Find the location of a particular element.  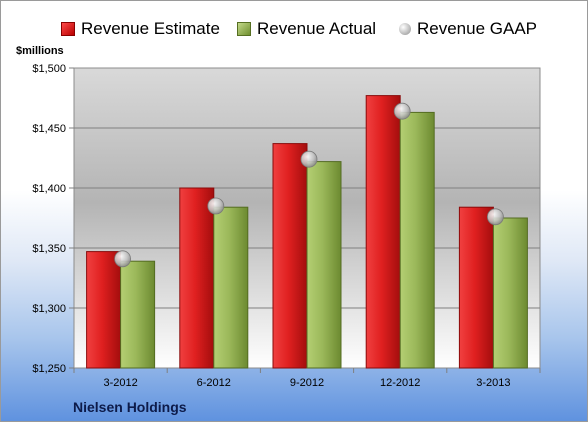

legend-item-estimate: Revenue Estimate is located at coordinates (140, 29).